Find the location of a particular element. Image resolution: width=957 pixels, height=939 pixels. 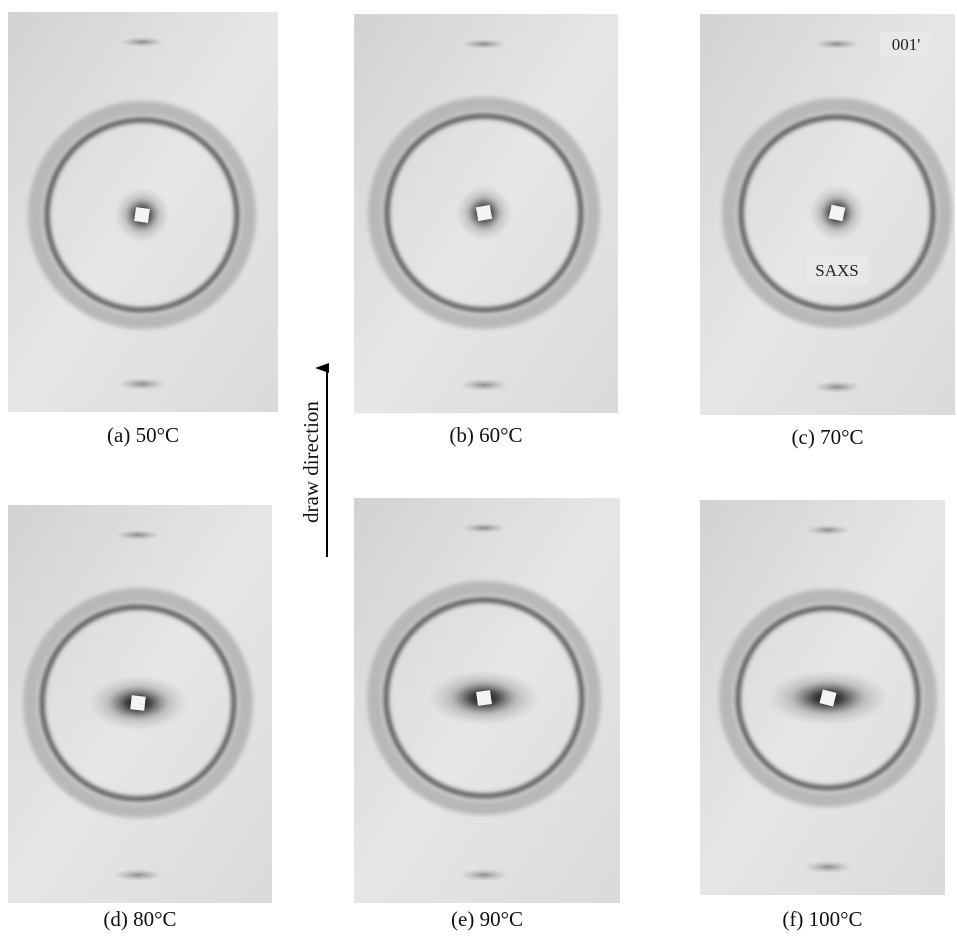

diffraction-panel: (f) 100°C is located at coordinates (822, 715).